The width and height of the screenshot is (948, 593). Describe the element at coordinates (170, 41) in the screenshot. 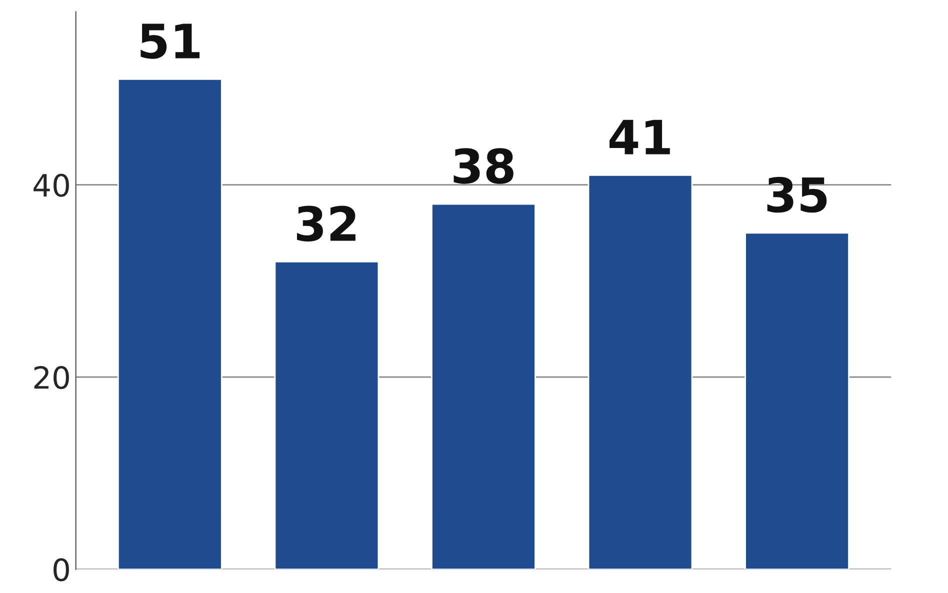

I see `data-label: 51` at that location.